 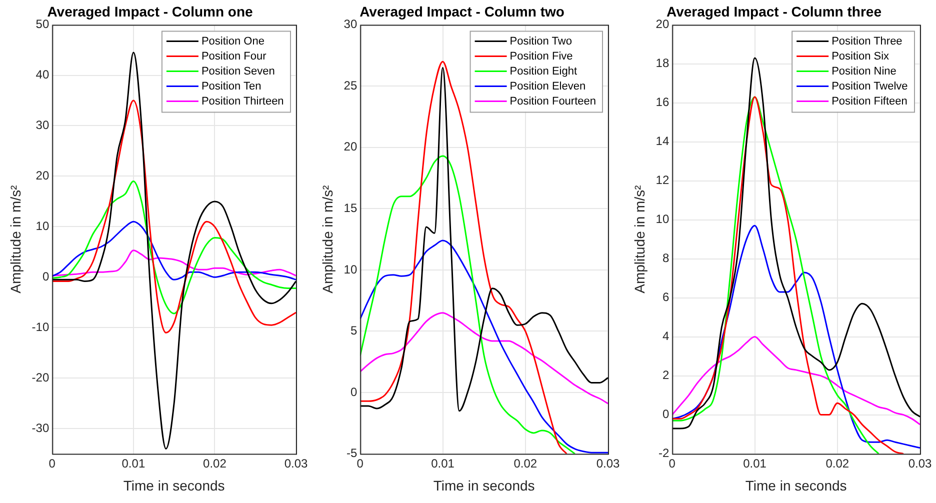 I want to click on legend-label: Position Thirteen, so click(x=242, y=101).